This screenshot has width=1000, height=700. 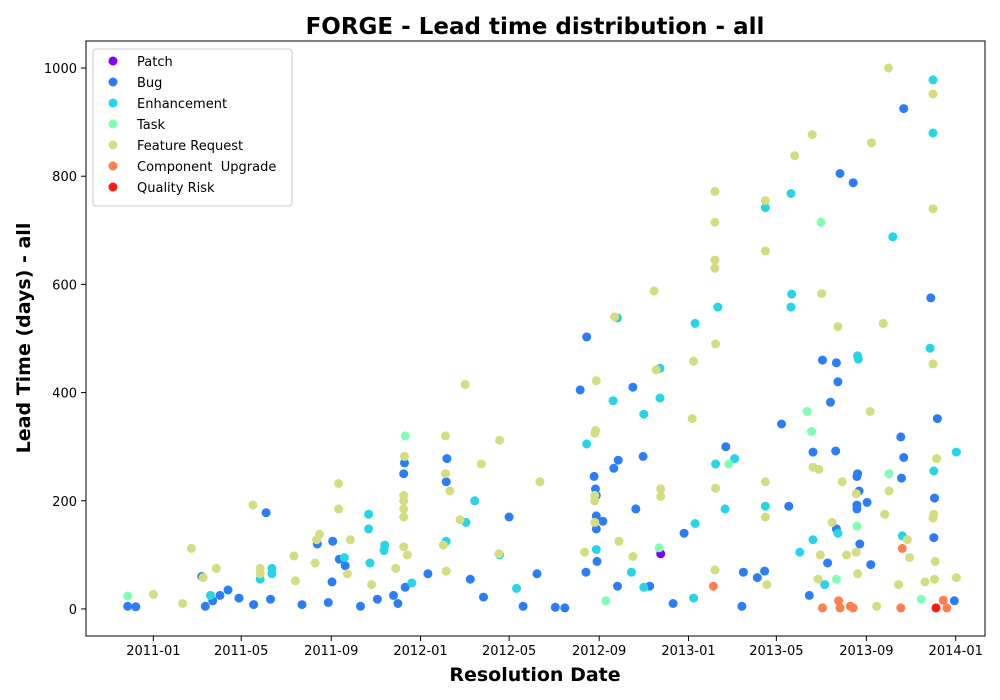 What do you see at coordinates (155, 62) in the screenshot?
I see `legend-label-0: Patch` at bounding box center [155, 62].